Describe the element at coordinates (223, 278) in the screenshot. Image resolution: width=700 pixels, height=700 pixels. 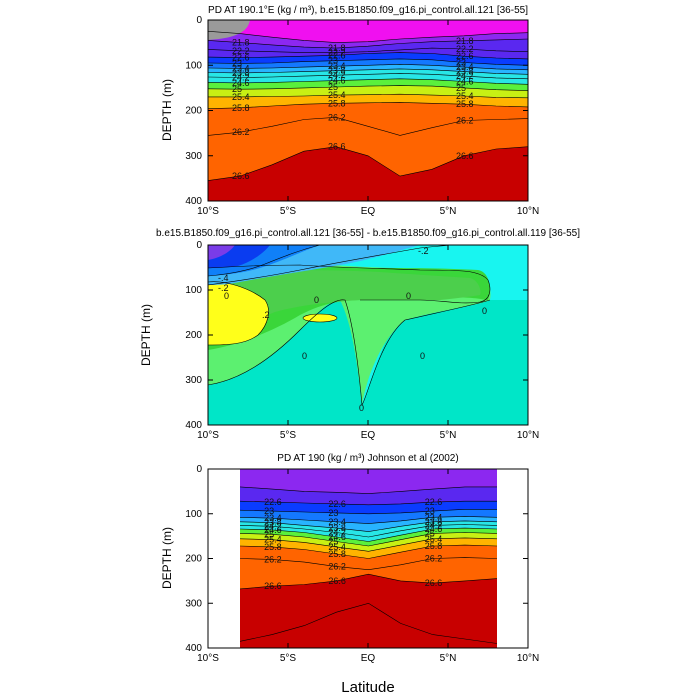
I see `diff-label-neg4: -.4` at that location.